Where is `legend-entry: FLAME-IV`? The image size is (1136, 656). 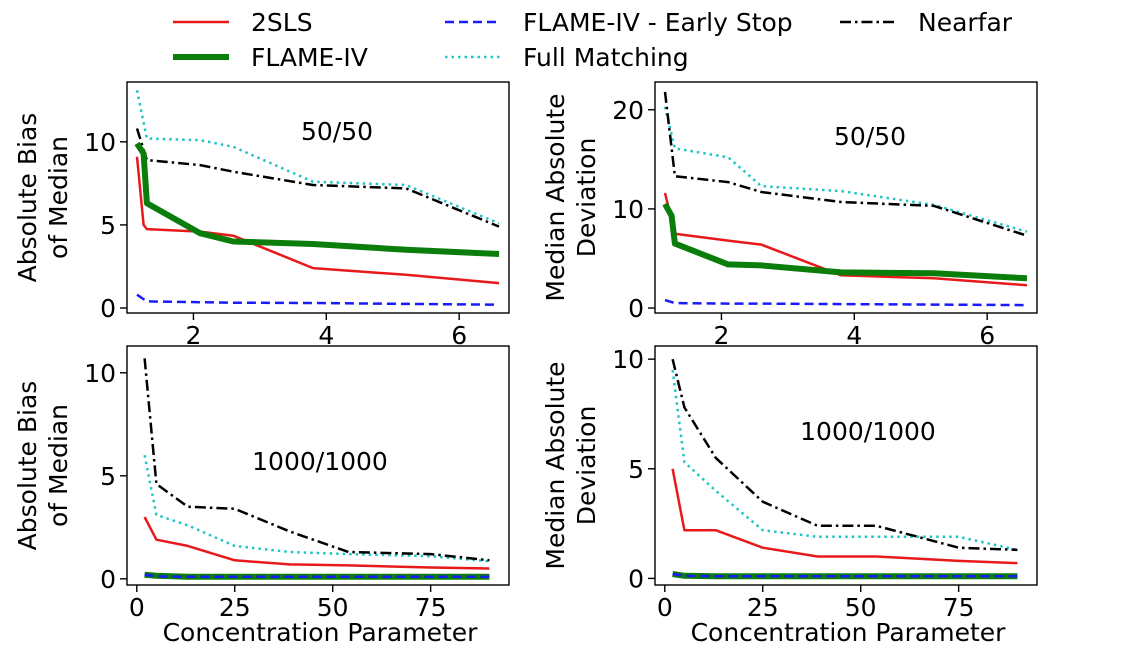
legend-entry: FLAME-IV is located at coordinates (270, 57).